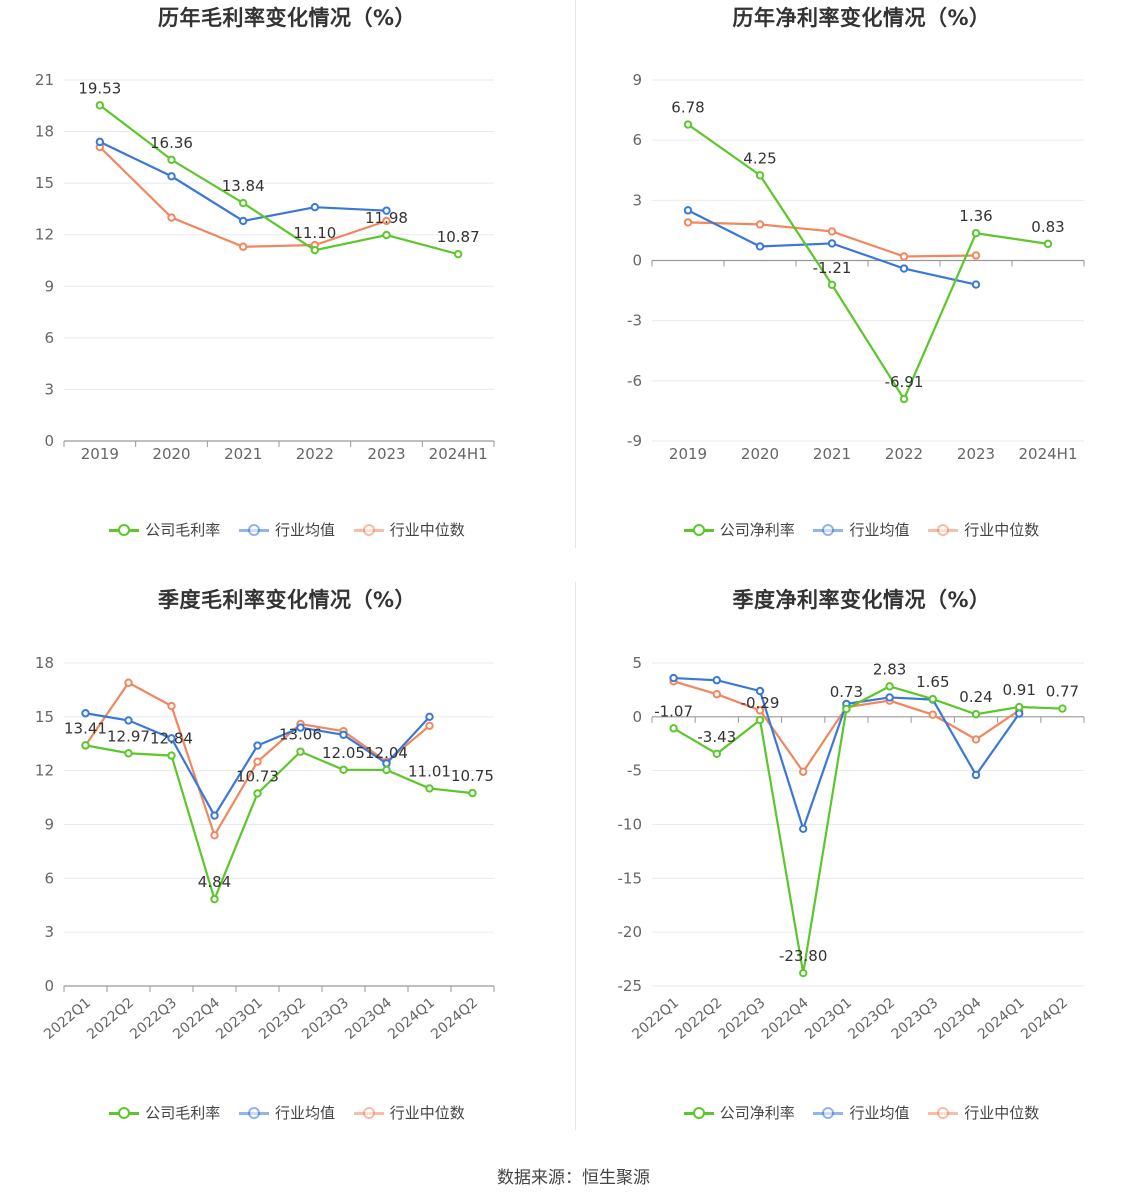  What do you see at coordinates (634, 381) in the screenshot?
I see `y-tick-label: -6` at bounding box center [634, 381].